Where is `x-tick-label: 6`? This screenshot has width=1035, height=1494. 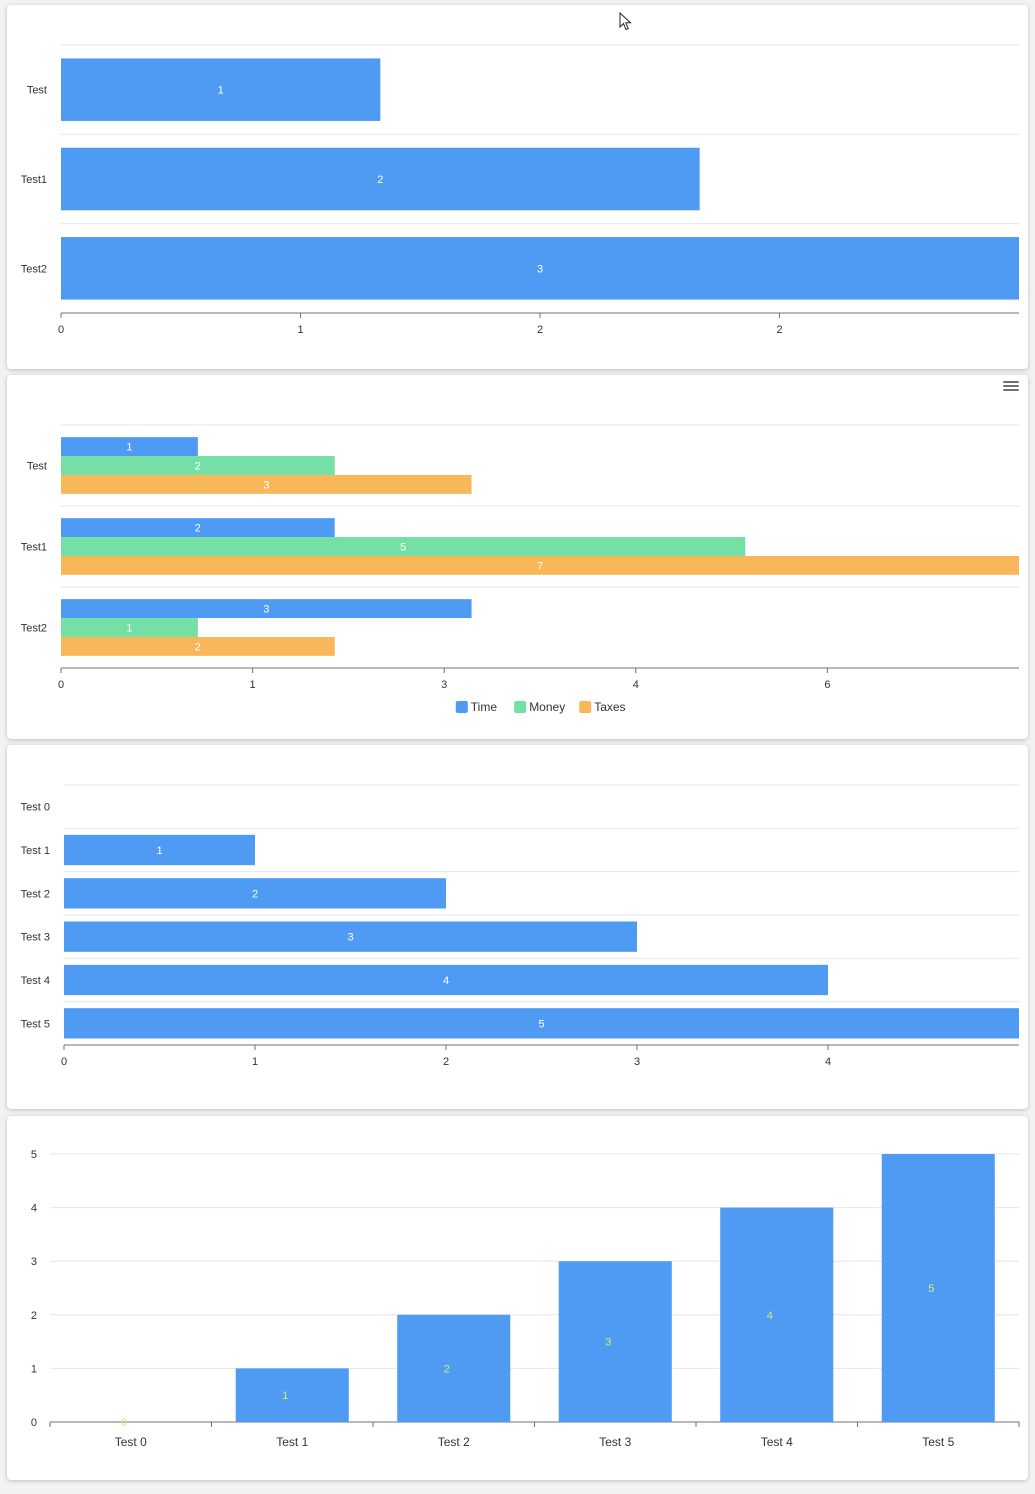
x-tick-label: 6 is located at coordinates (827, 685).